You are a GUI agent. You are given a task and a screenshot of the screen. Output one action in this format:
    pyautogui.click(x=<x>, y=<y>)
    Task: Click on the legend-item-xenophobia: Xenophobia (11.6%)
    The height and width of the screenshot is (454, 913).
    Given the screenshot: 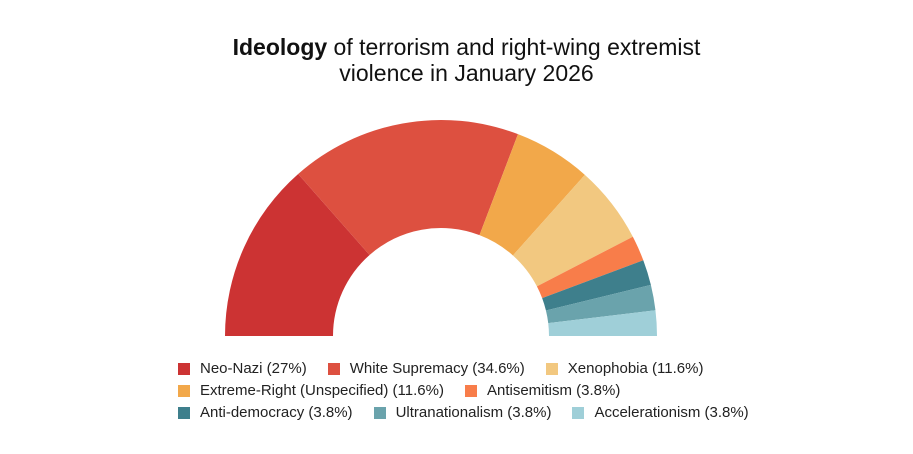 What is the action you would take?
    pyautogui.click(x=624, y=368)
    